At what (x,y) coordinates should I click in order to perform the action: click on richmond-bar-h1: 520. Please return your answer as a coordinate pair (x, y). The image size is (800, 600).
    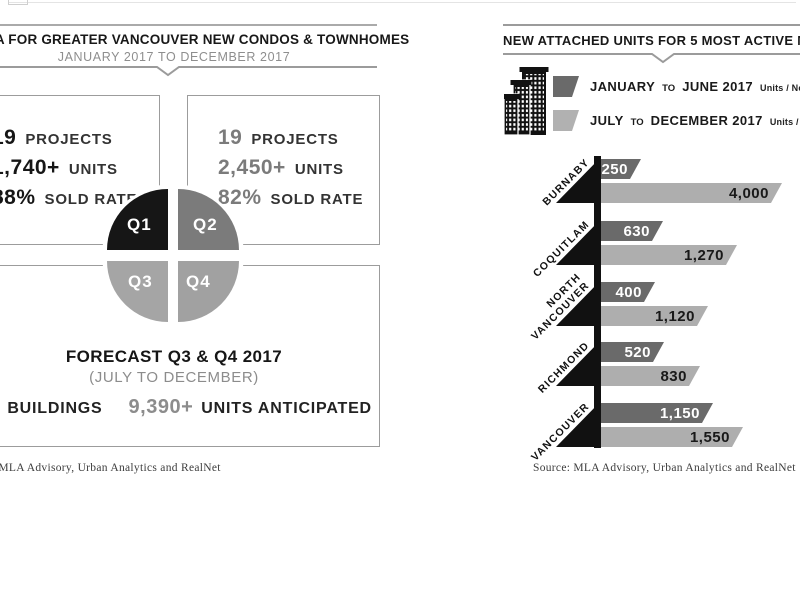
    Looking at the image, I should click on (632, 352).